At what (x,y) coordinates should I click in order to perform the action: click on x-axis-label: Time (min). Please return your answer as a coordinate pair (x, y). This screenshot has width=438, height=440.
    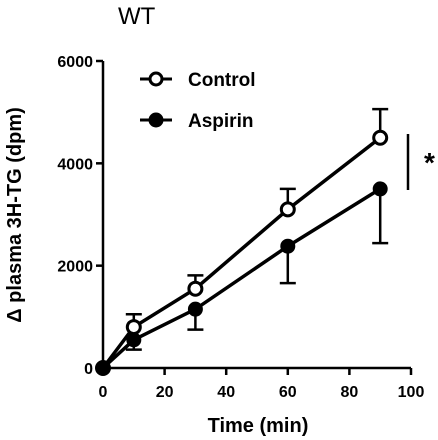
    Looking at the image, I should click on (258, 426).